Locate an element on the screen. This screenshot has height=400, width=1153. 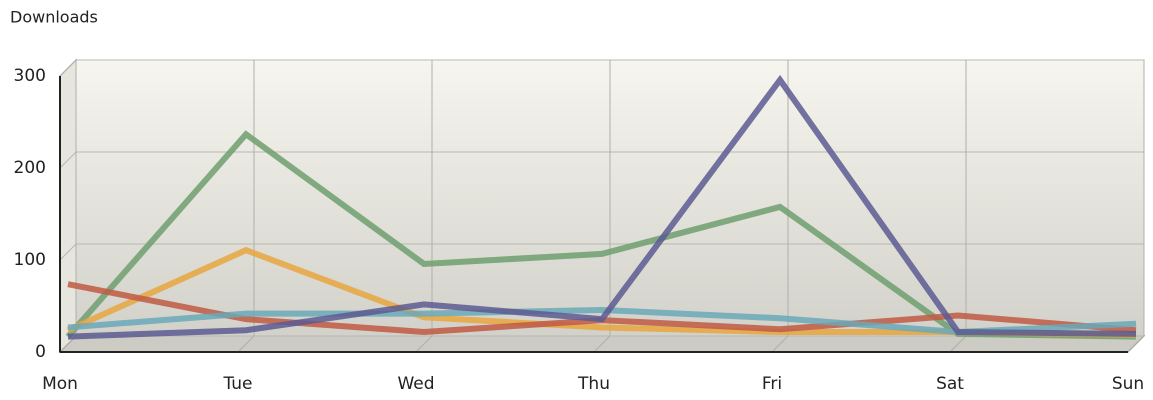
x-tick-label: Sun is located at coordinates (1128, 384).